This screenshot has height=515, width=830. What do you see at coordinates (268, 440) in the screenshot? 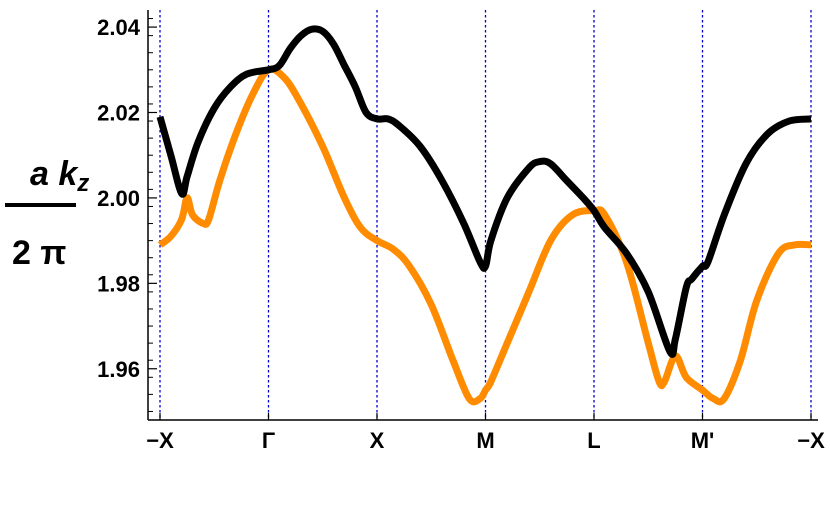
I see `x-tick-label: Γ` at bounding box center [268, 440].